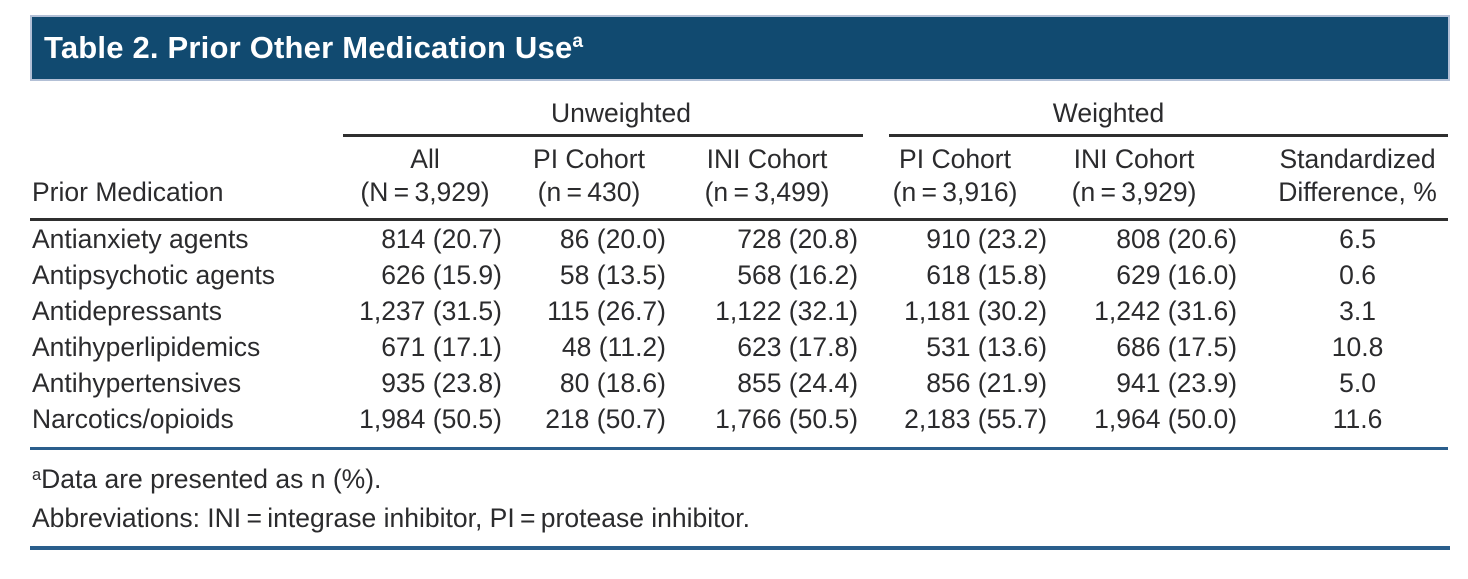 The width and height of the screenshot is (1468, 579). I want to click on cell-std-difference: 3.1, so click(1357, 310).